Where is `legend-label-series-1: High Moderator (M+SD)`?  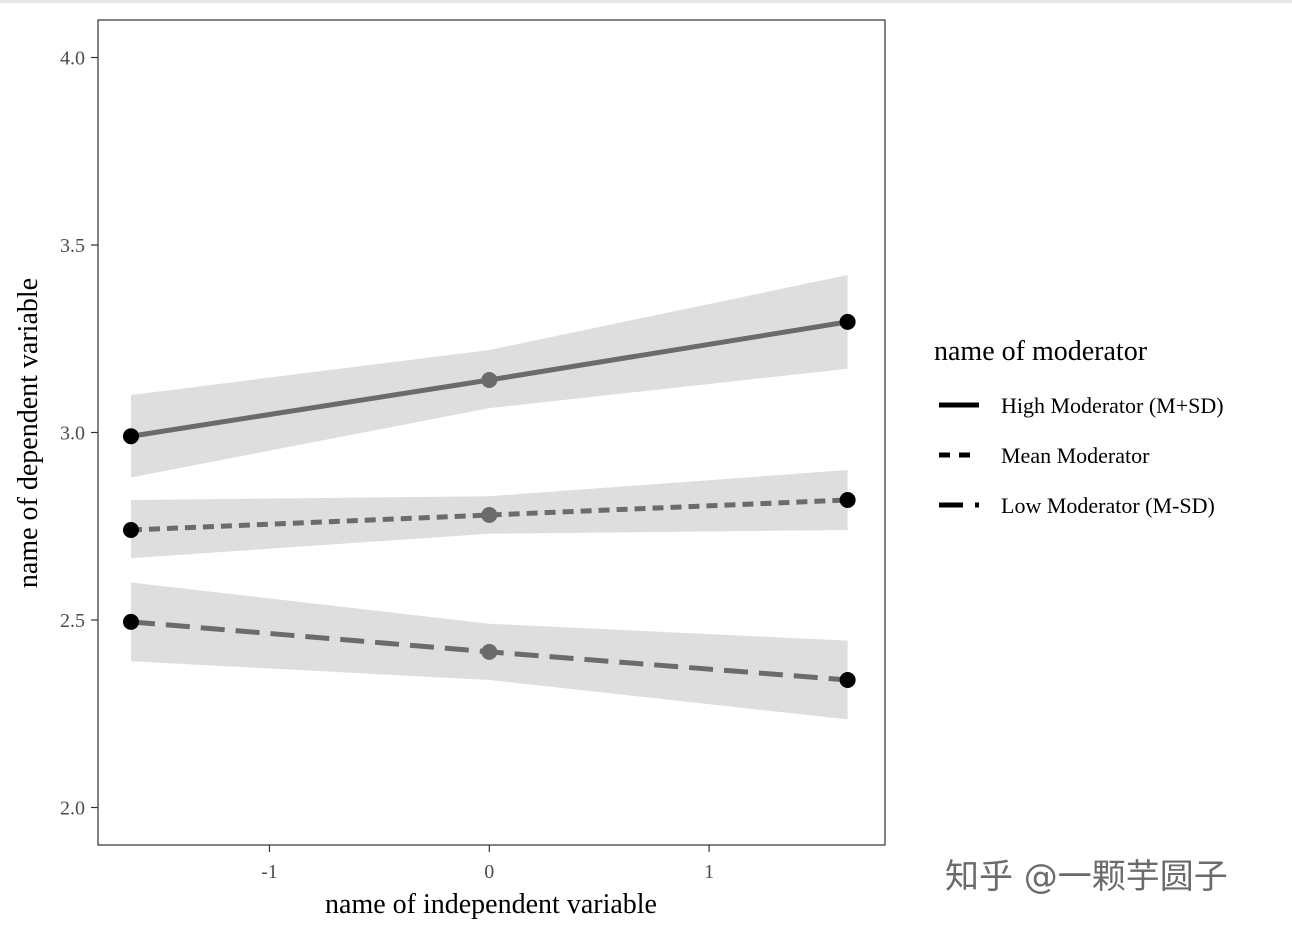 legend-label-series-1: High Moderator (M+SD) is located at coordinates (1112, 405).